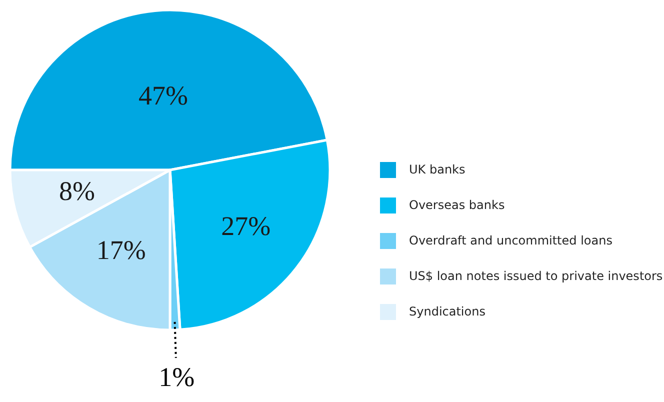  What do you see at coordinates (246, 226) in the screenshot?
I see `data-label: 27%` at bounding box center [246, 226].